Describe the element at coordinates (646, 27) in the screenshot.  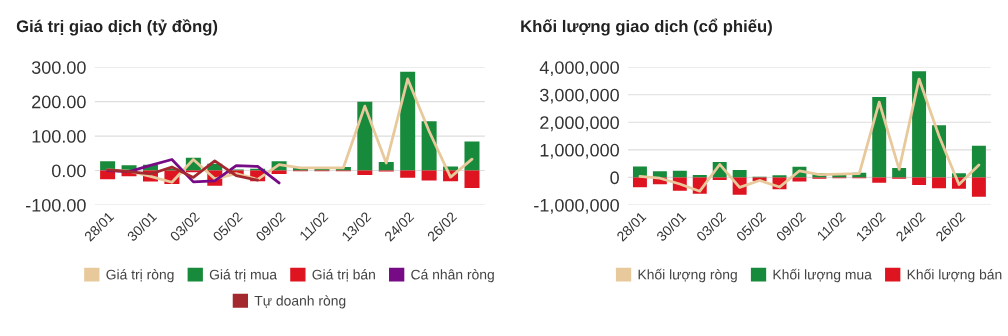
I see `chart-title: Khối lượng giao dịch (cổ phiếu)` at that location.